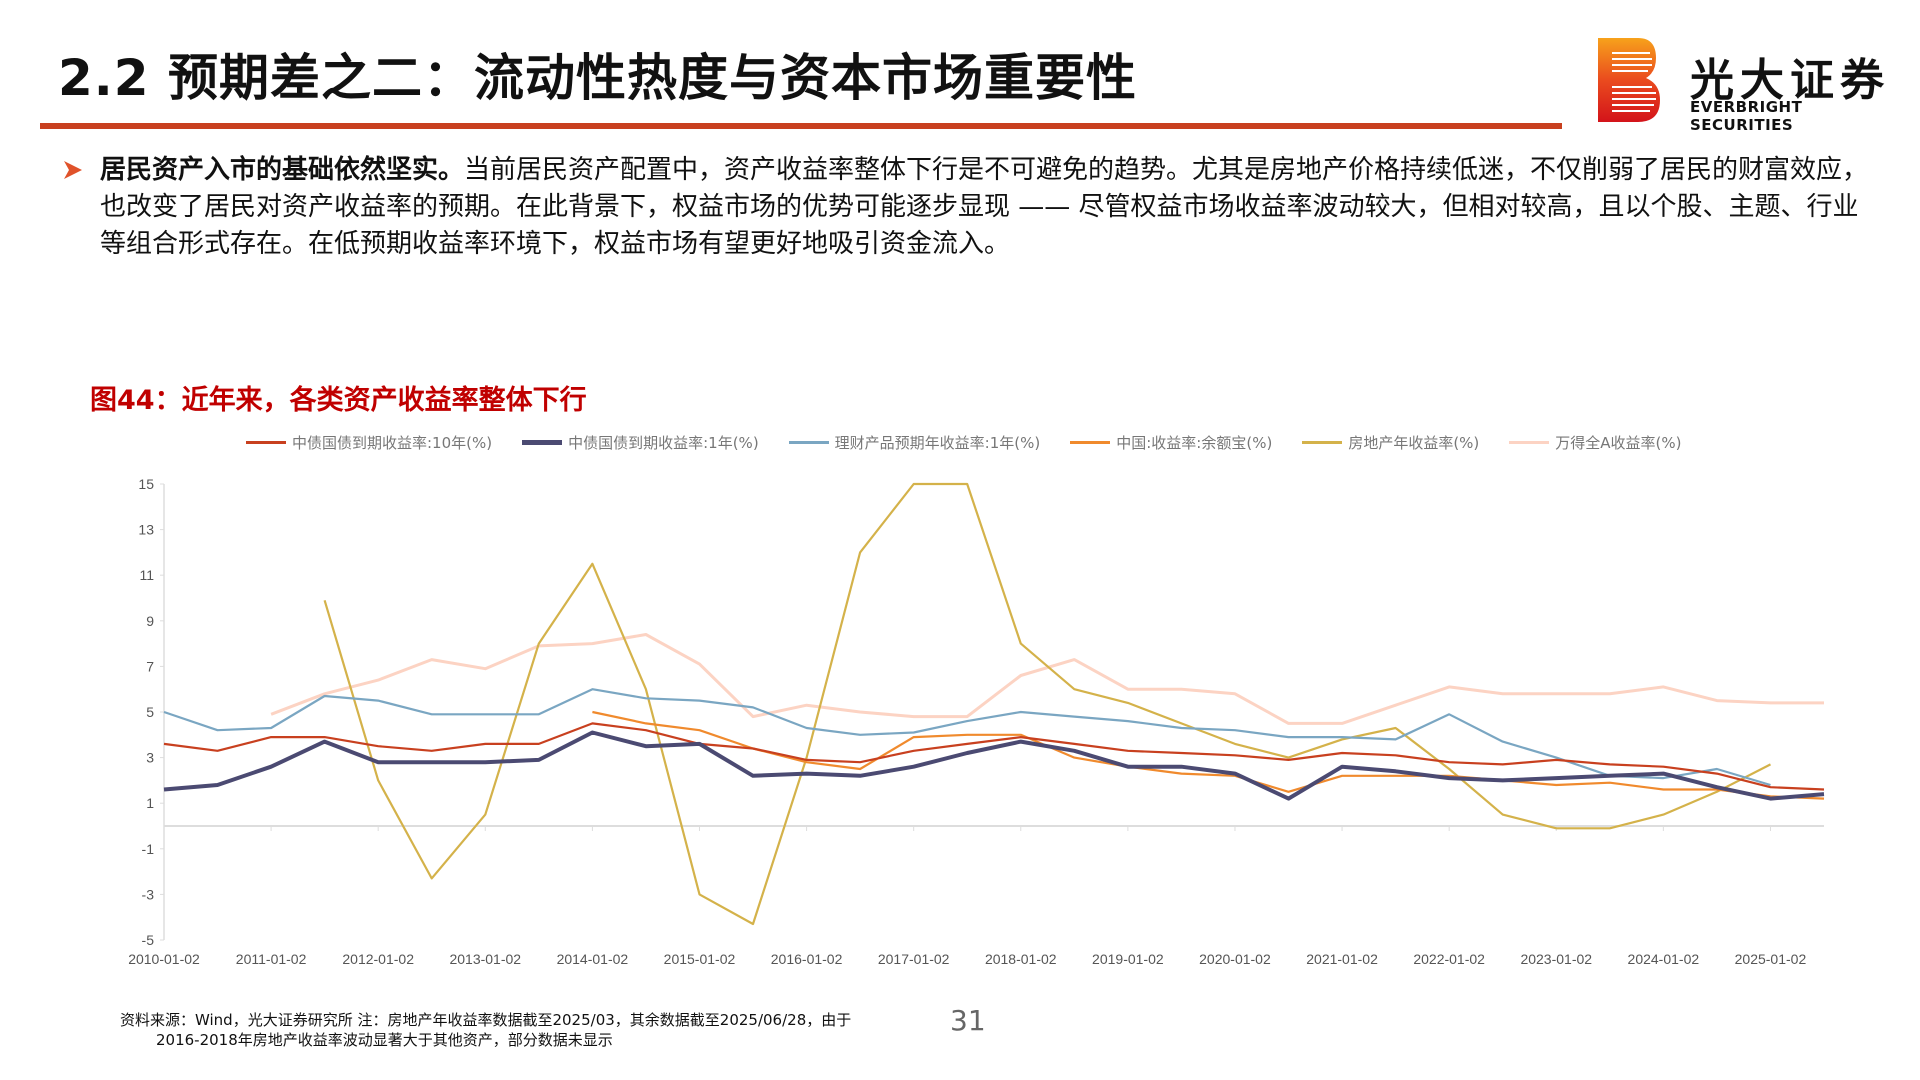  What do you see at coordinates (1414, 443) in the screenshot?
I see `legend-label: 房地产年收益率(%)` at bounding box center [1414, 443].